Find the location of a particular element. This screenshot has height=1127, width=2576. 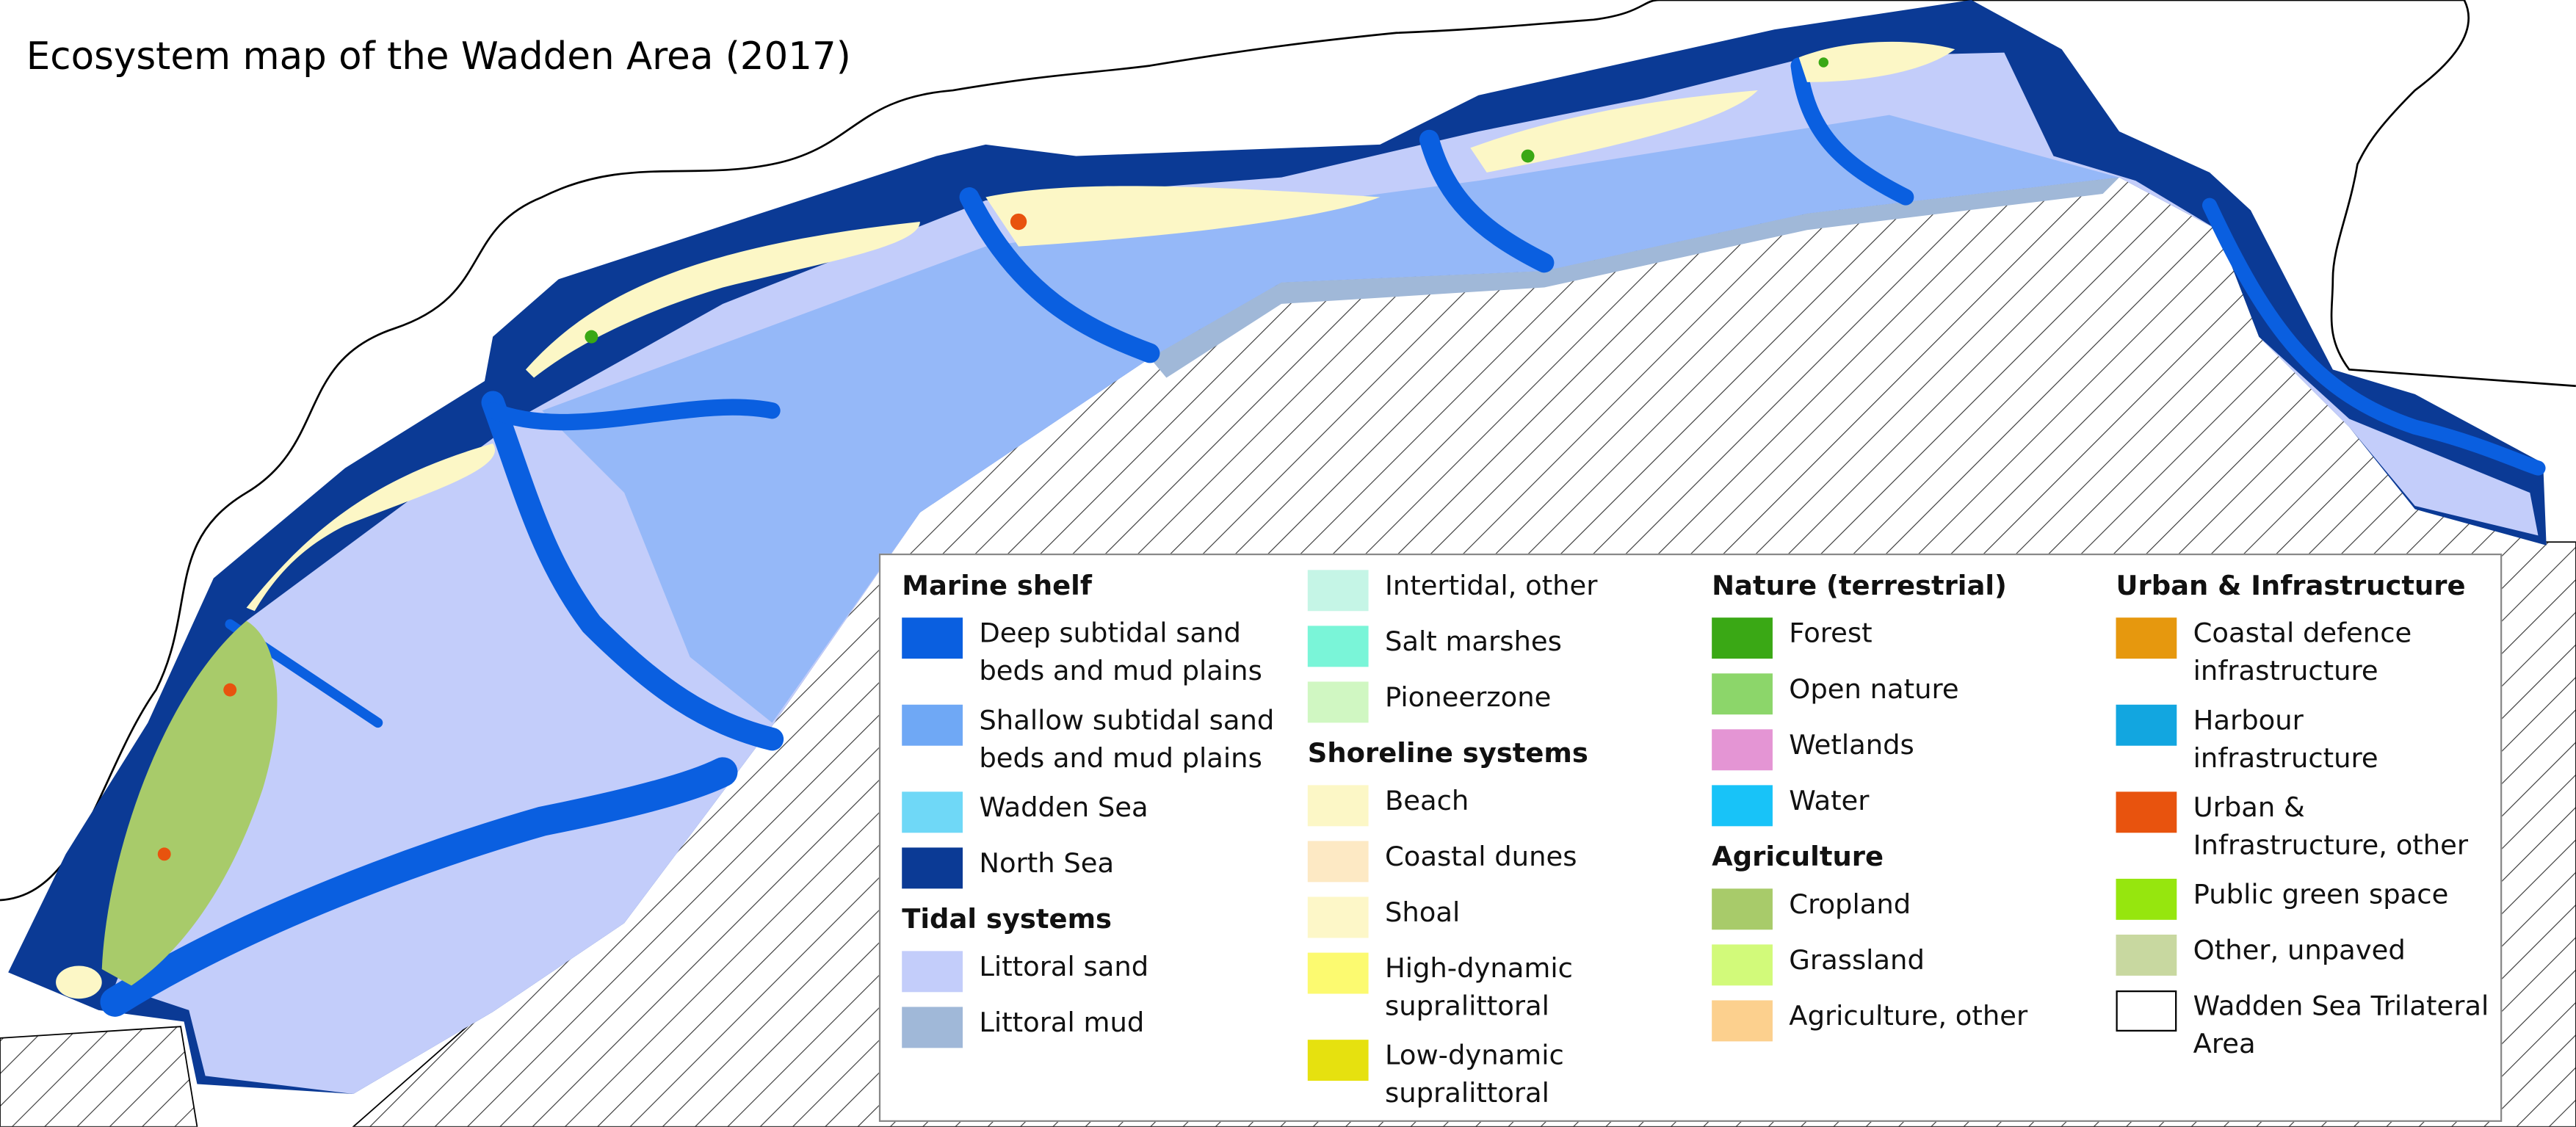

legend-label: Coastal dunes is located at coordinates (1480, 856).